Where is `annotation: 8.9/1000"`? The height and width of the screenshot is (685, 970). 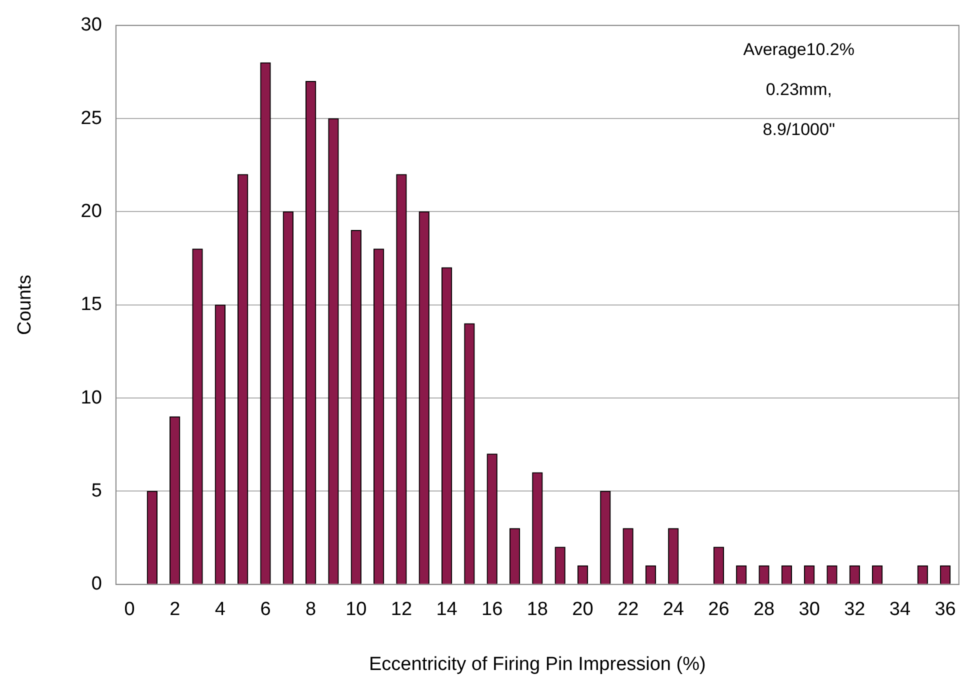
annotation: 8.9/1000" is located at coordinates (799, 130).